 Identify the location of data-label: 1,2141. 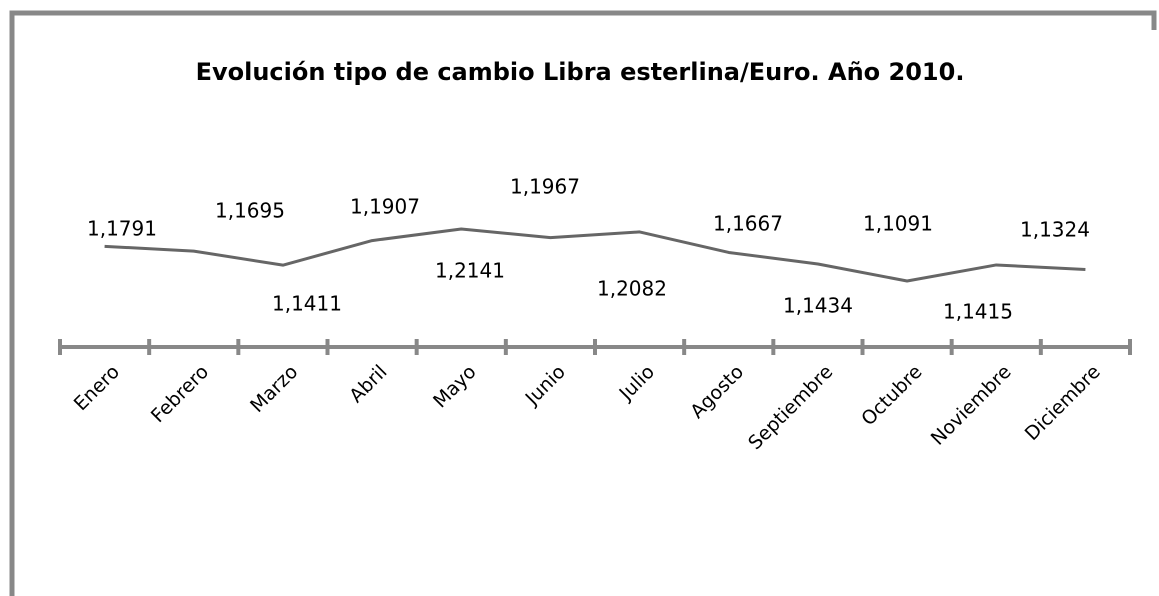
(470, 271).